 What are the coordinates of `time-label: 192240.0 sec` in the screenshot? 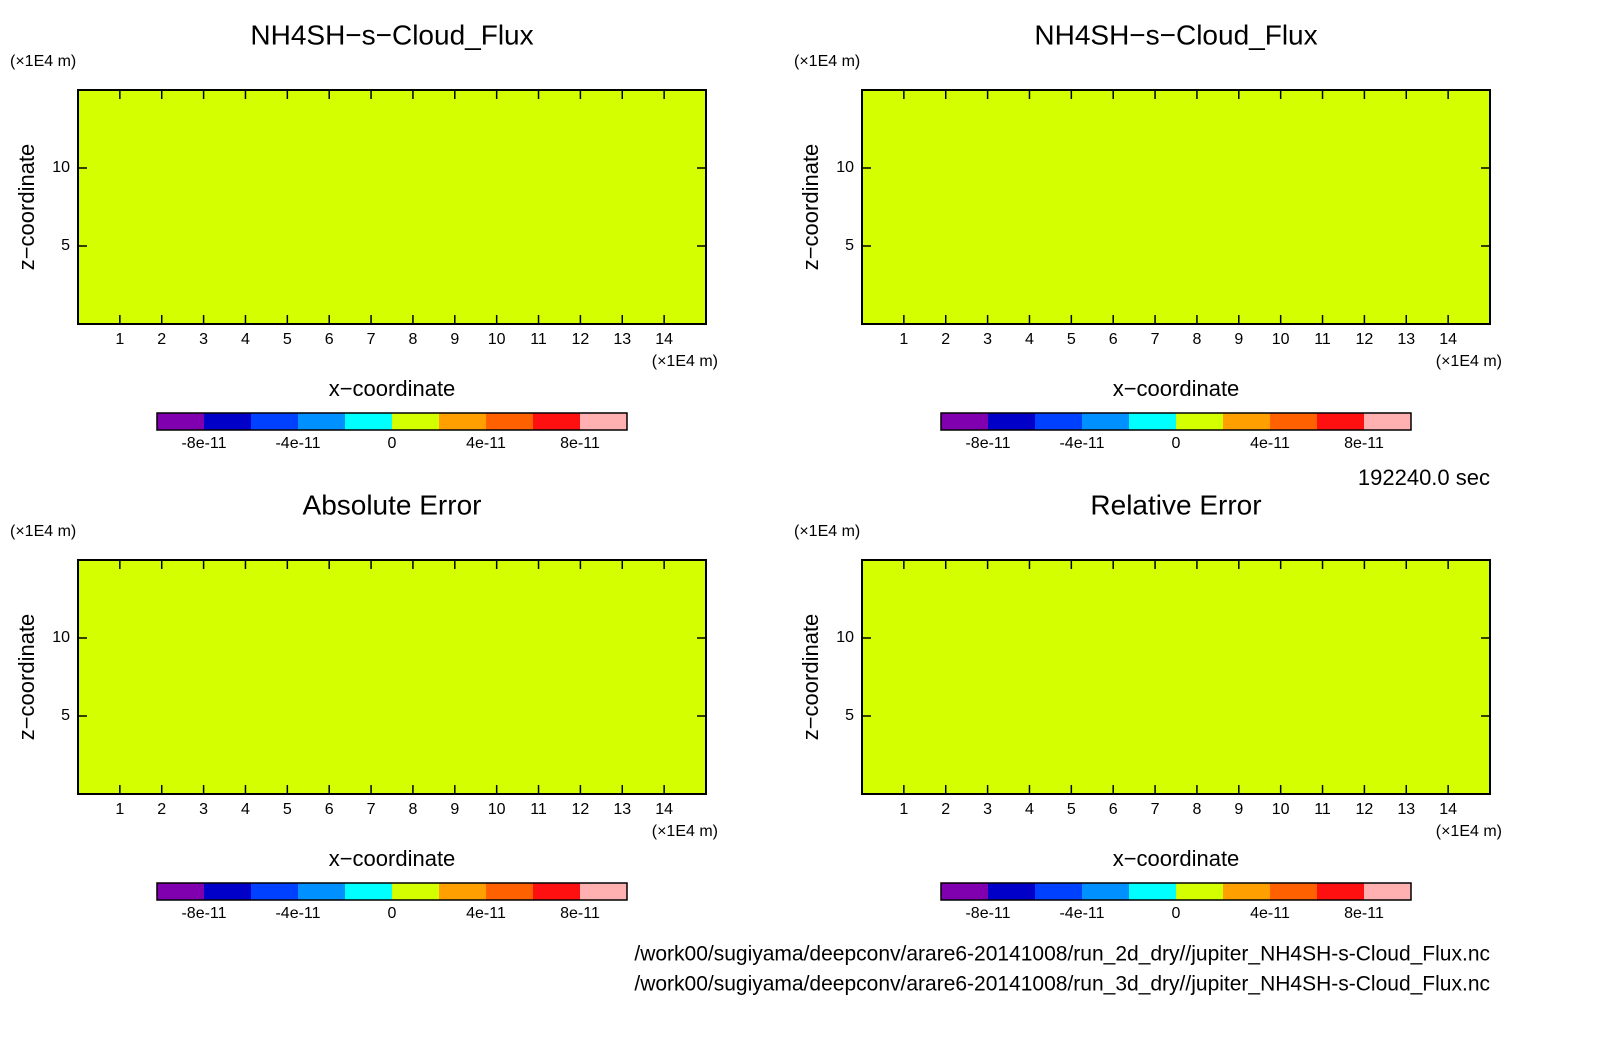 It's located at (1424, 477).